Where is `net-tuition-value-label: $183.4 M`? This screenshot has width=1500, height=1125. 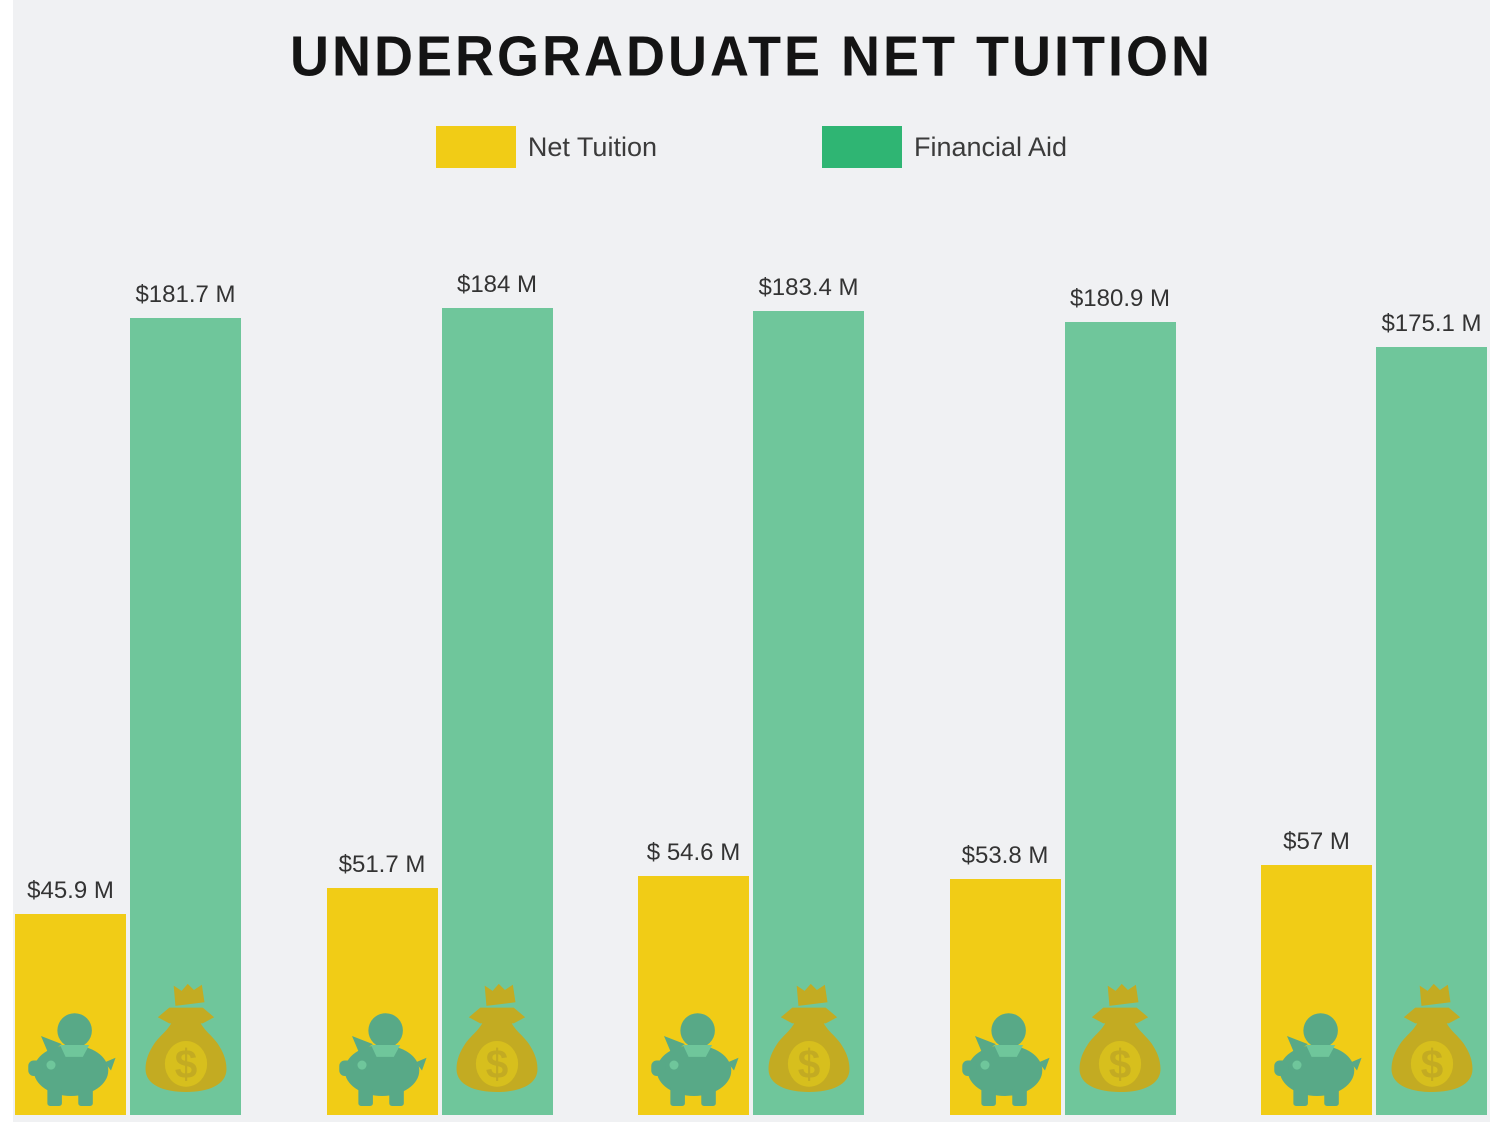 net-tuition-value-label: $183.4 M is located at coordinates (808, 287).